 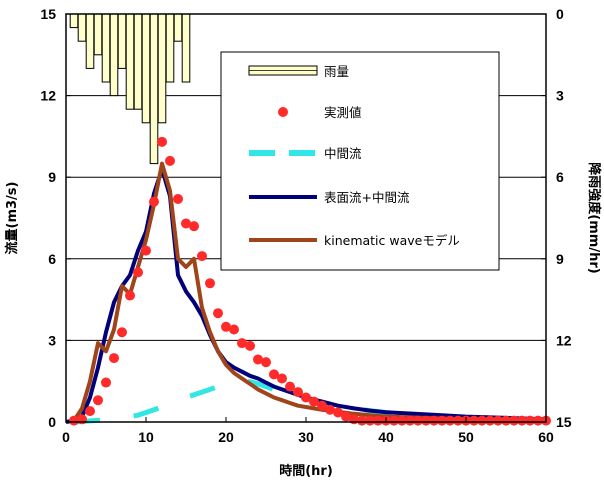 I want to click on legend-label-observed: 実測値, so click(x=343, y=112).